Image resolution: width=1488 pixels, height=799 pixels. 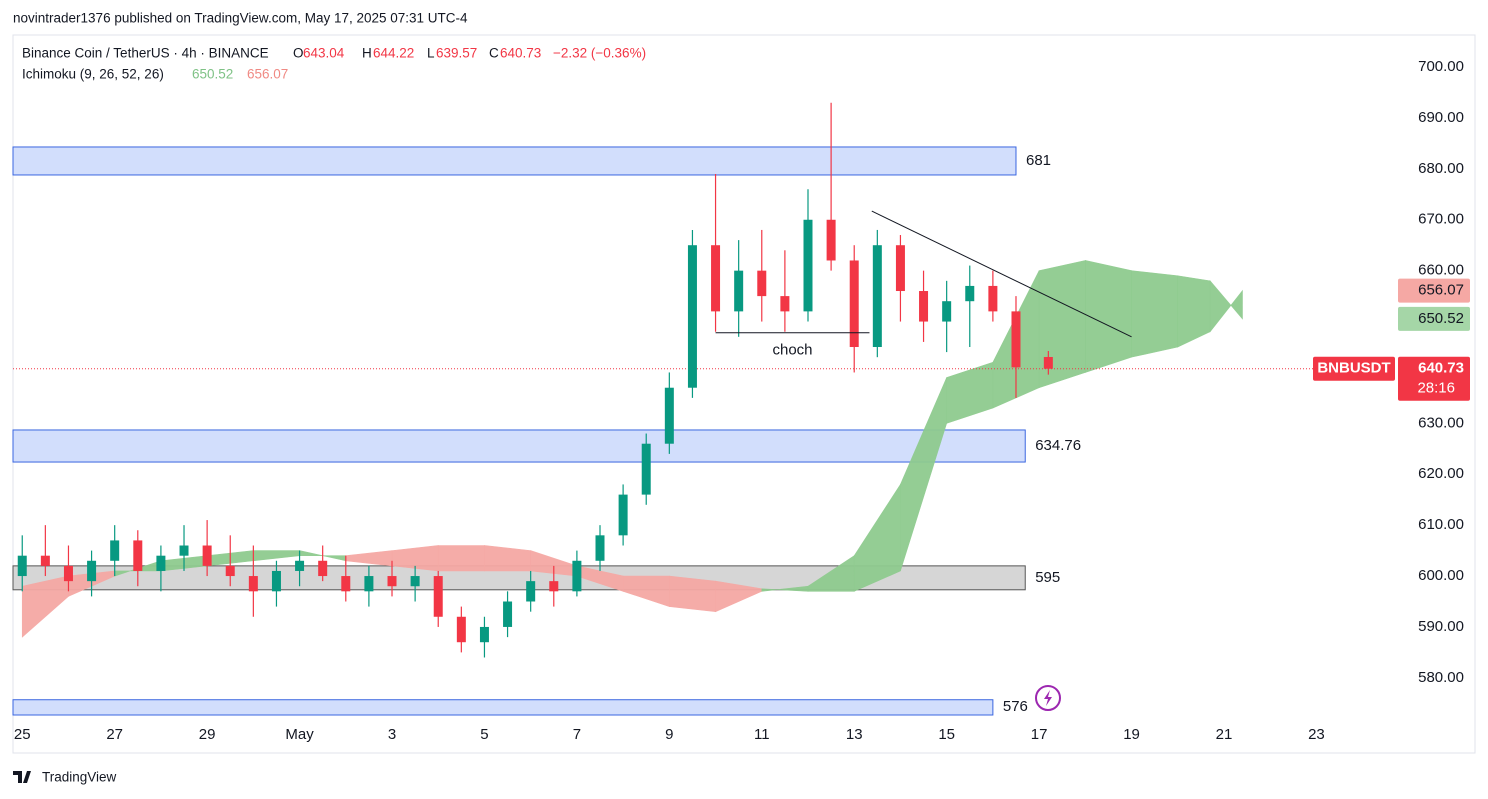 What do you see at coordinates (577, 734) in the screenshot?
I see `x-tick-label: 7` at bounding box center [577, 734].